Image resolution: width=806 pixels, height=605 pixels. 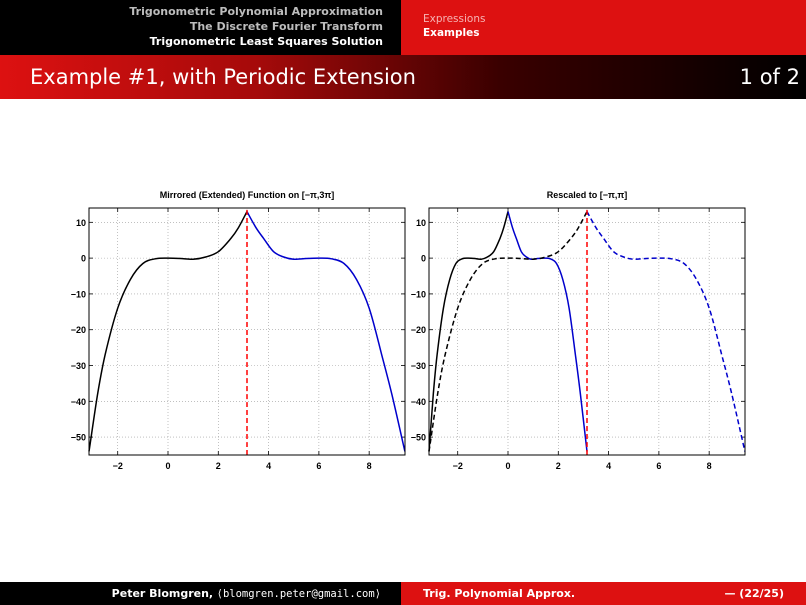 I want to click on plot-left-ytick-label: −40, so click(x=78, y=402).